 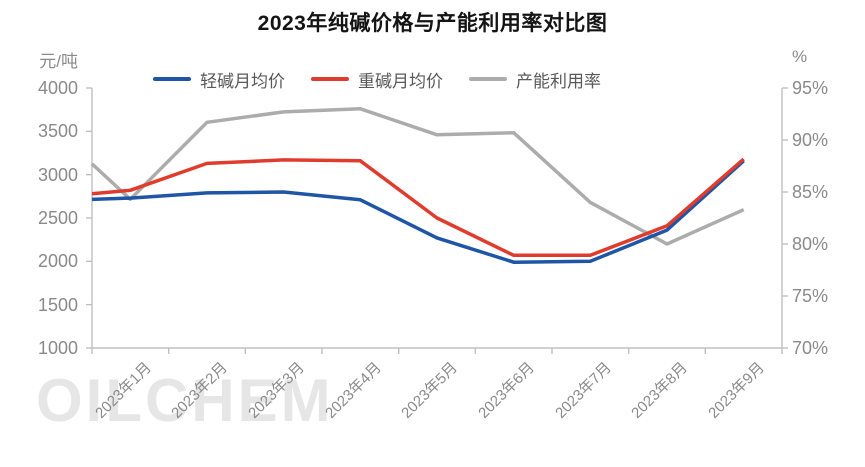 I want to click on right-axis-tick-label: 85%, so click(x=810, y=192).